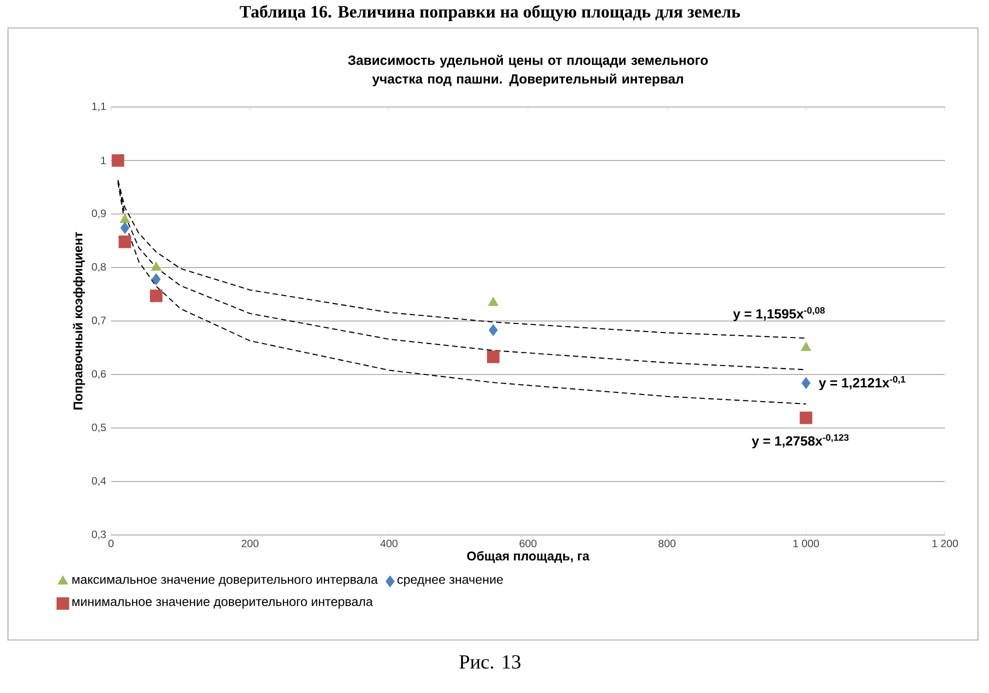  Describe the element at coordinates (99, 107) in the screenshot. I see `y-tick-label: 1,1` at that location.